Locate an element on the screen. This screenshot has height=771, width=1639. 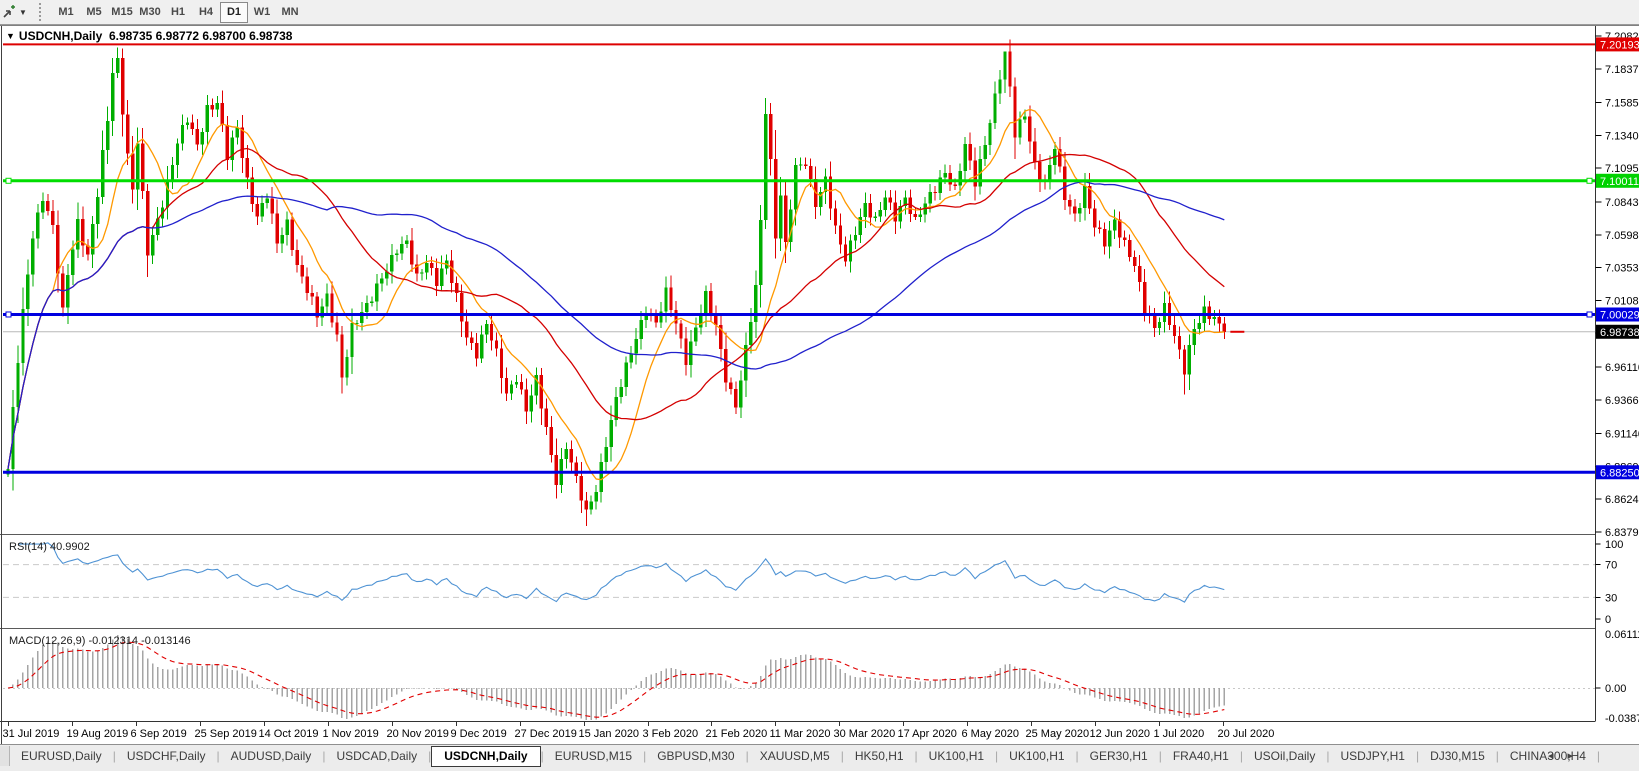
price-tick-label: 6.83790 is located at coordinates (1622, 533).